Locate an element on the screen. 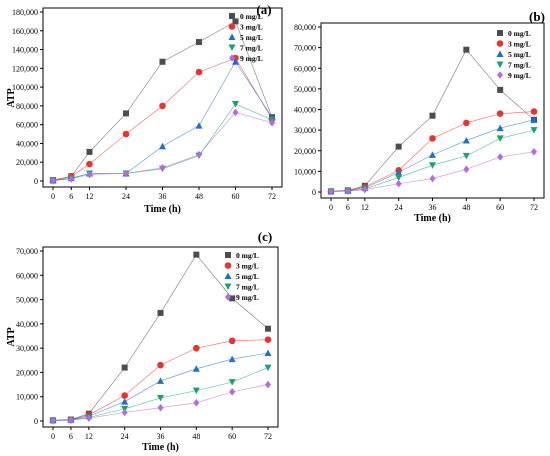  x-tick-label: 0 is located at coordinates (53, 196).